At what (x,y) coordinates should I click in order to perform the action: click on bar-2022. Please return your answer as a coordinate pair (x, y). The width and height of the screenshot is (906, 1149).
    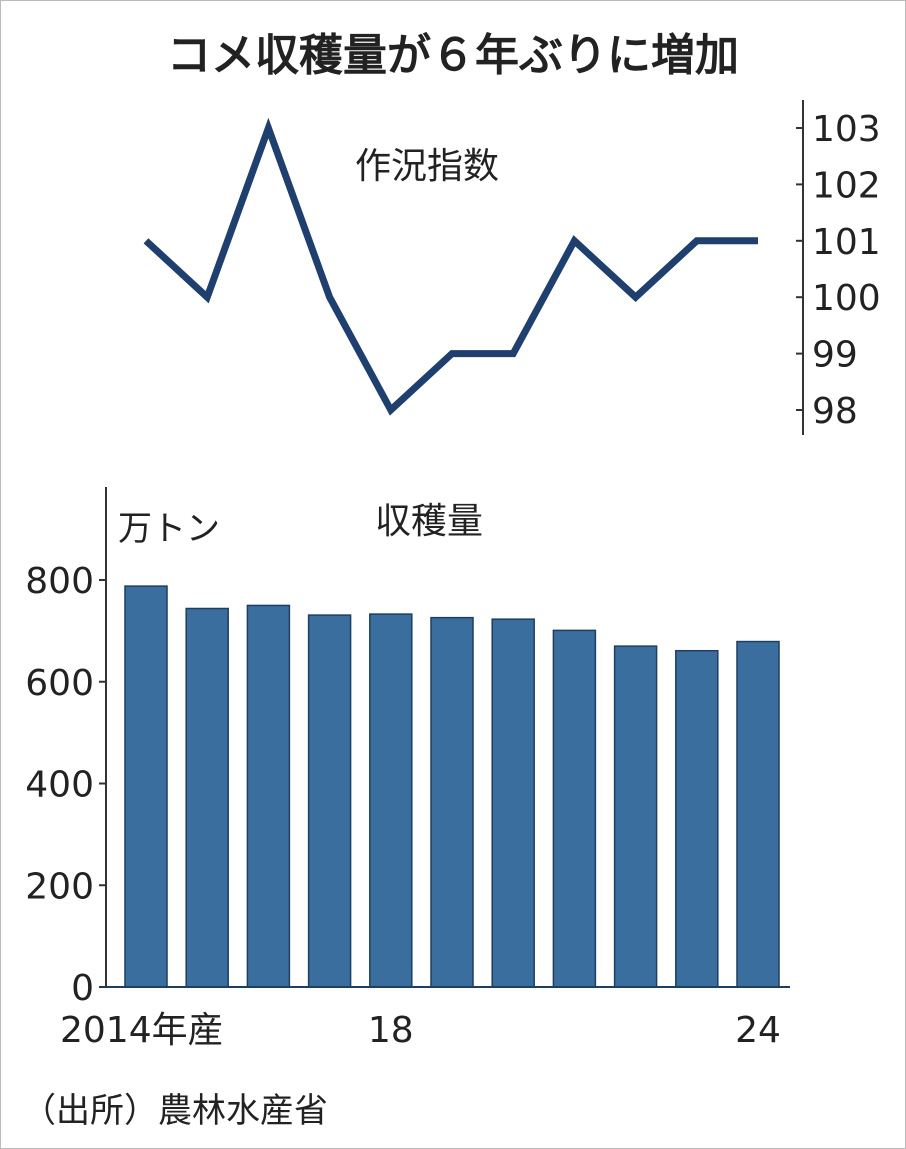
    Looking at the image, I should click on (635, 816).